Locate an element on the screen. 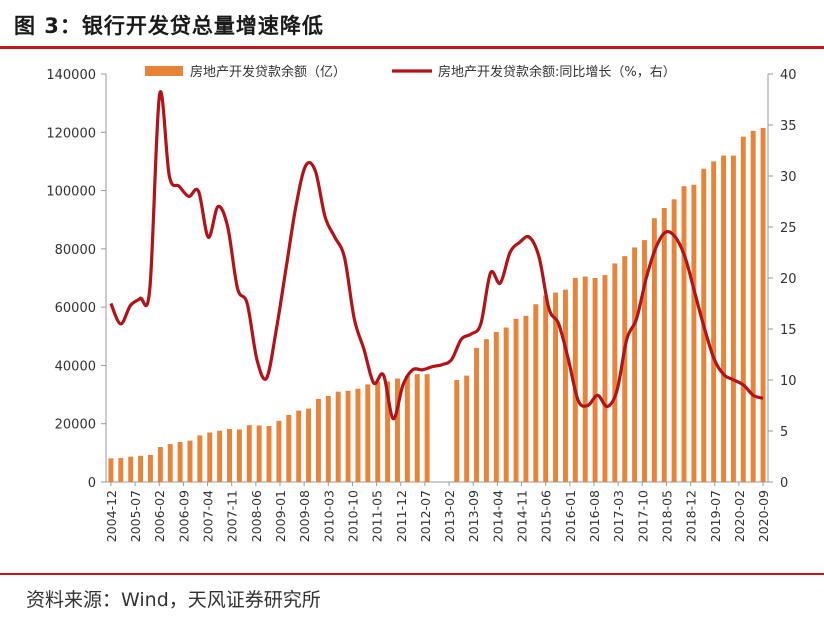  right-tick-label: 40 is located at coordinates (788, 75).